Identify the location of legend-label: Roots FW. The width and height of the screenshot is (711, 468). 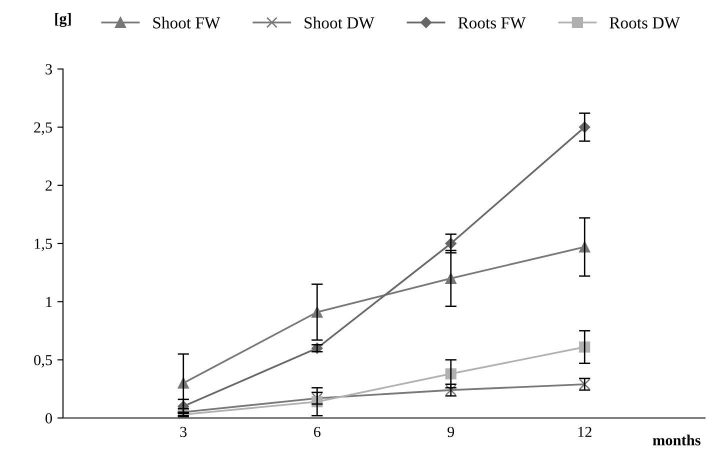
(492, 23).